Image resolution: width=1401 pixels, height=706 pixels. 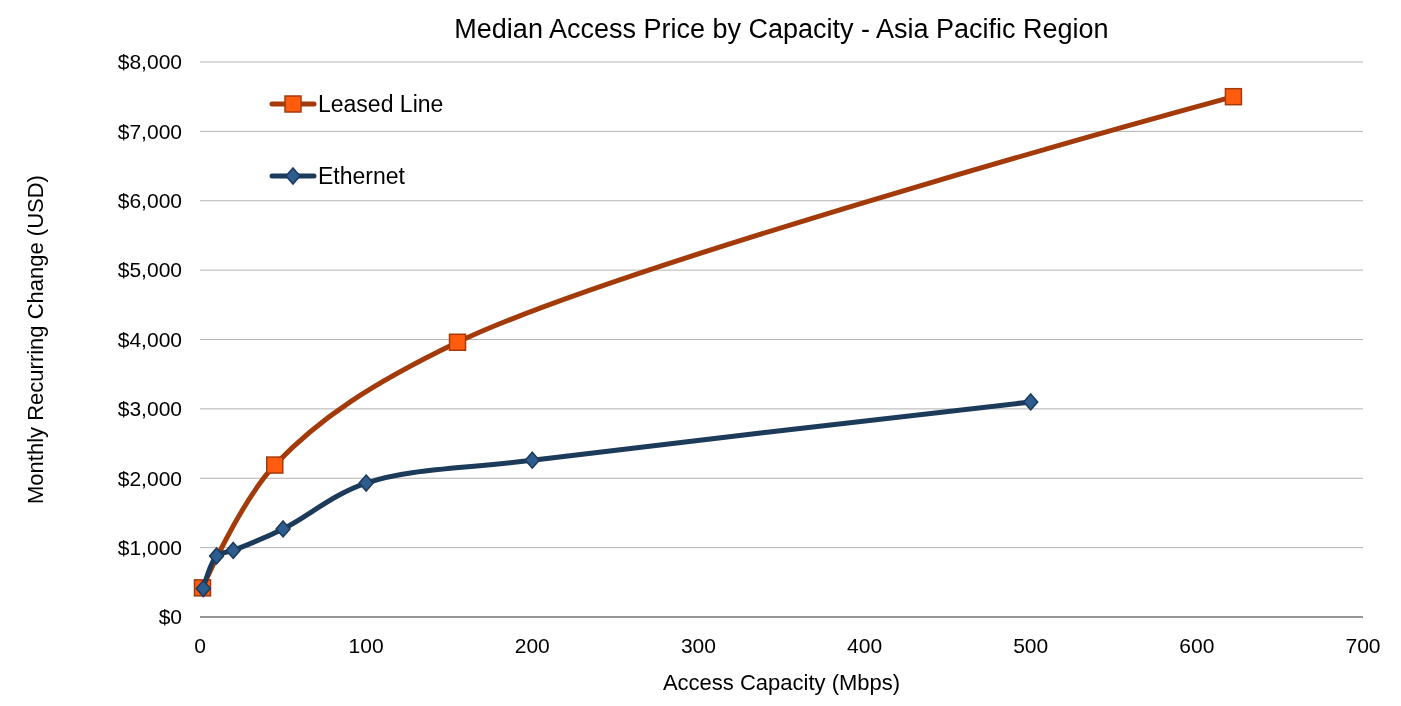 I want to click on x-tick-label: 400, so click(x=865, y=645).